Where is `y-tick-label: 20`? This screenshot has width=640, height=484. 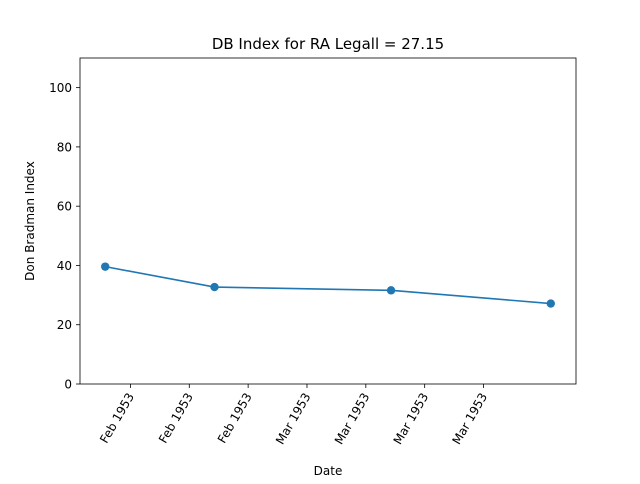 y-tick-label: 20 is located at coordinates (64, 325).